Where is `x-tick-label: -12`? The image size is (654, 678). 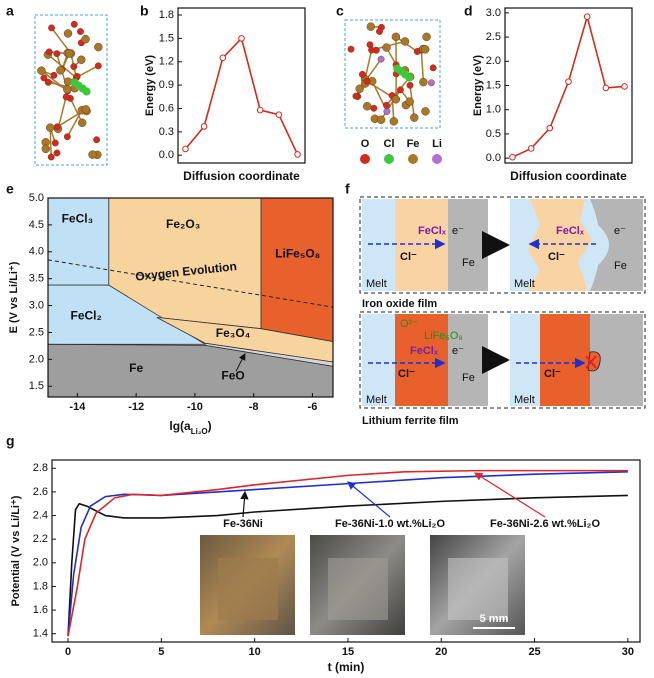
x-tick-label: -12 is located at coordinates (136, 407).